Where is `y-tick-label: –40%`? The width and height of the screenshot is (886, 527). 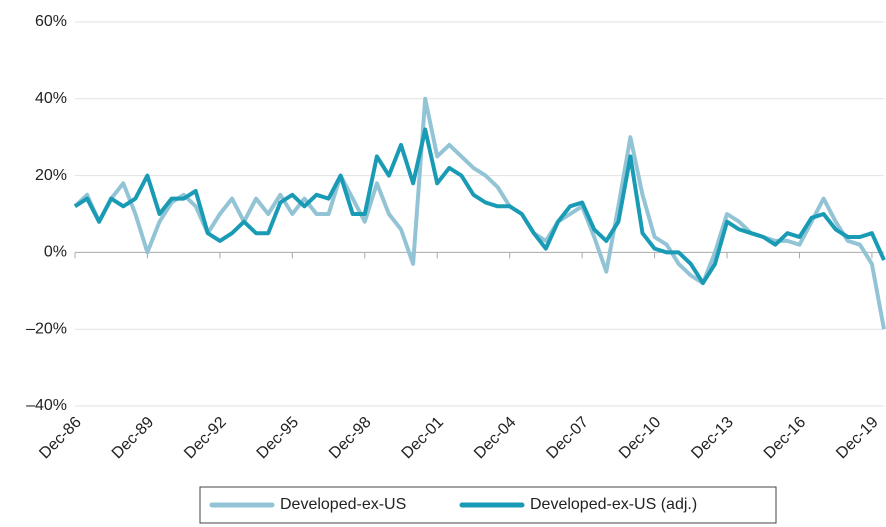
y-tick-label: –40% is located at coordinates (46, 405).